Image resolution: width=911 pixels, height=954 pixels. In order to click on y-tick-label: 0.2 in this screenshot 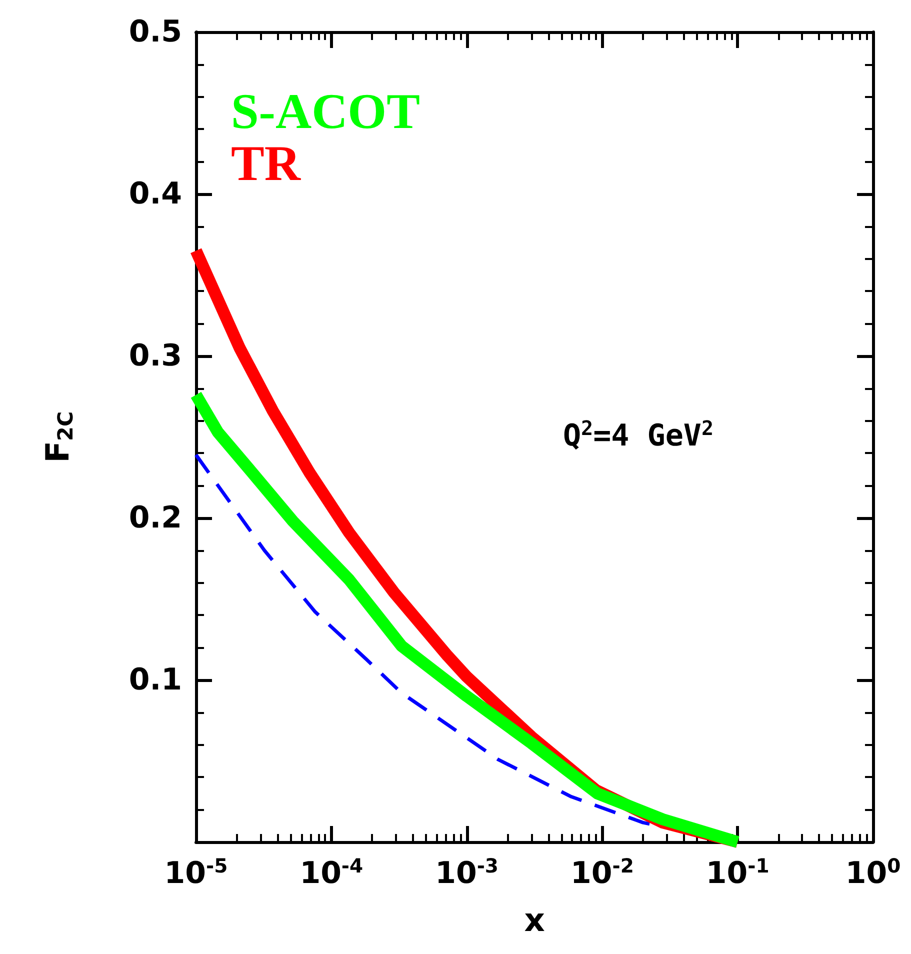, I will do `click(155, 518)`.